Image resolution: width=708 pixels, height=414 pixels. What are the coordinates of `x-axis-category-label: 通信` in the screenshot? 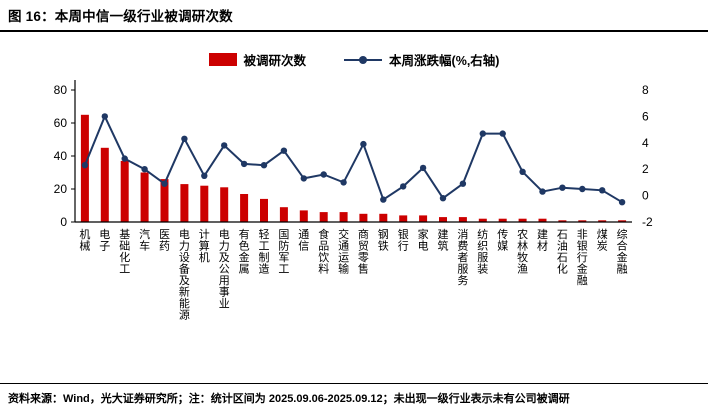 It's located at (303, 240).